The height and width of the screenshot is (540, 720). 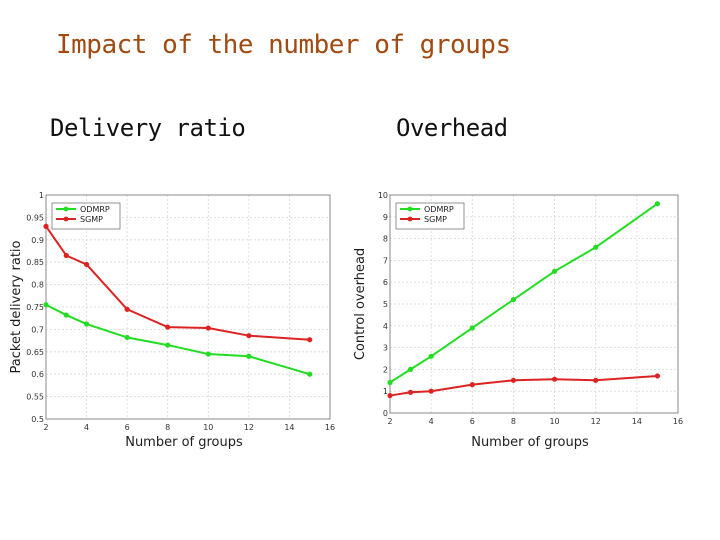 What do you see at coordinates (523, 385) in the screenshot?
I see `chart-1-series-sgmp-line` at bounding box center [523, 385].